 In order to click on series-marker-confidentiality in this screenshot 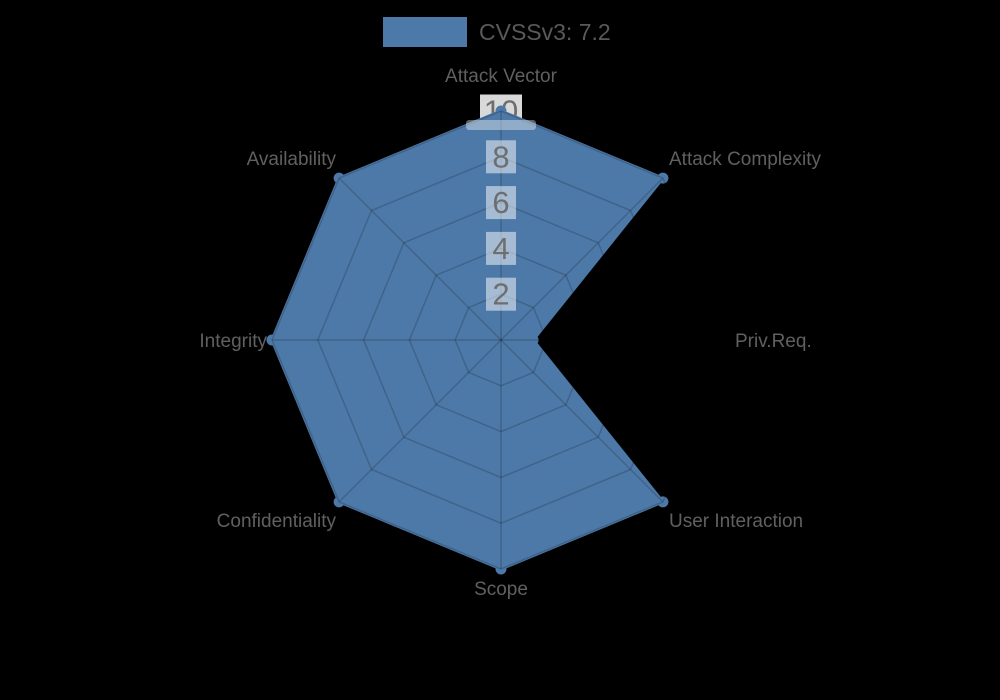, I will do `click(339, 502)`.